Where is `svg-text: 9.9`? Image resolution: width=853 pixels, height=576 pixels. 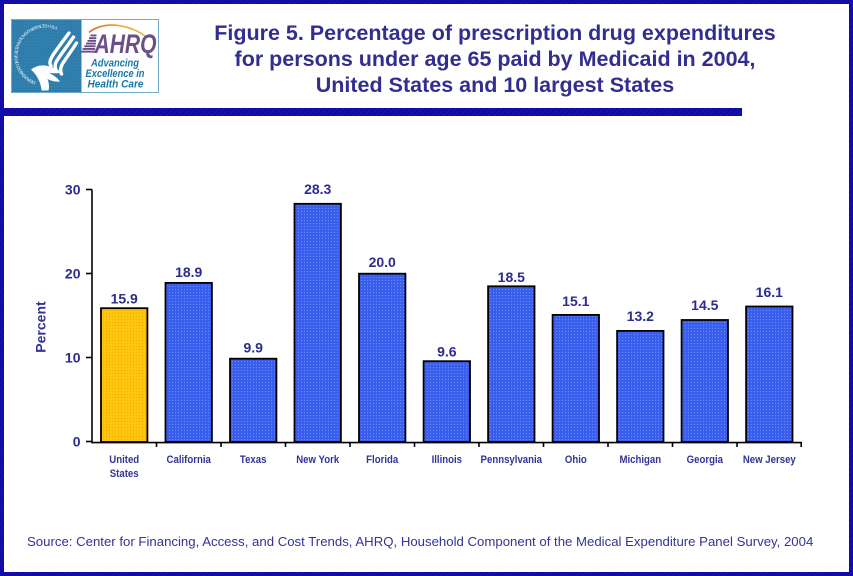 svg-text: 9.9 is located at coordinates (253, 347).